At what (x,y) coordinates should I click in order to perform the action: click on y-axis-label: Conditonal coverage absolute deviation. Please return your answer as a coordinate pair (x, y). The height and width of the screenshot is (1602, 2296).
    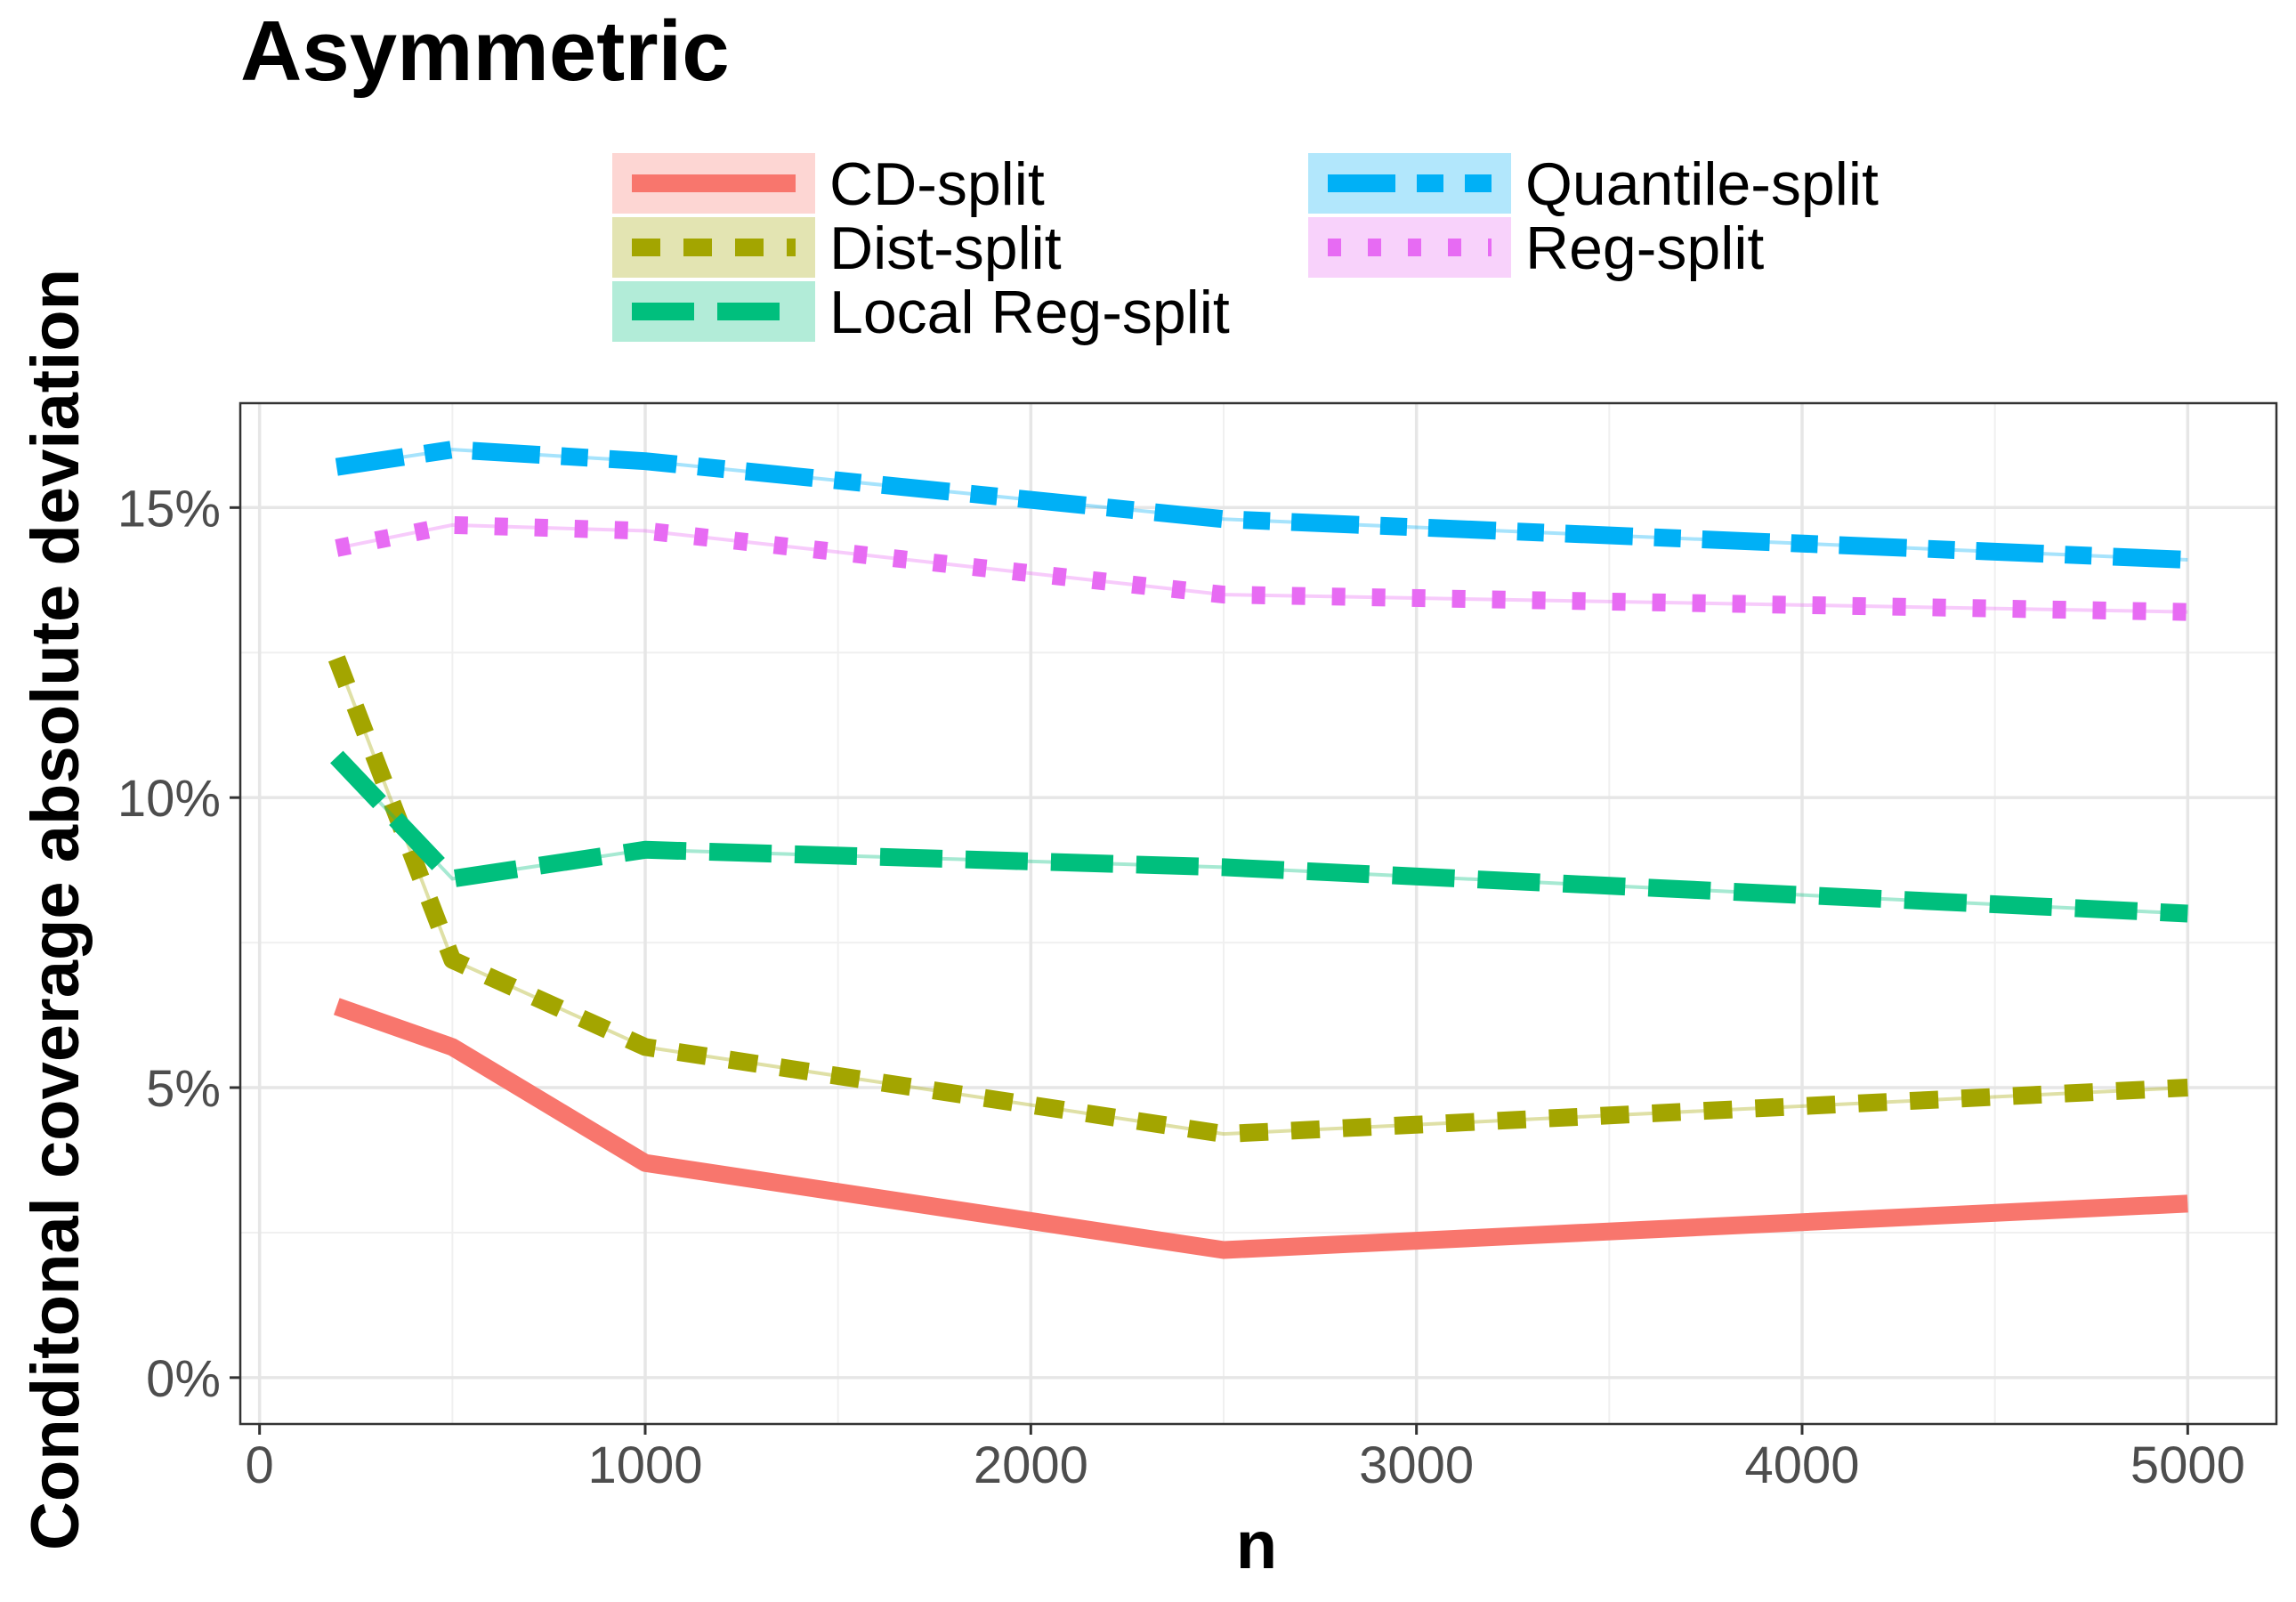
    Looking at the image, I should click on (55, 910).